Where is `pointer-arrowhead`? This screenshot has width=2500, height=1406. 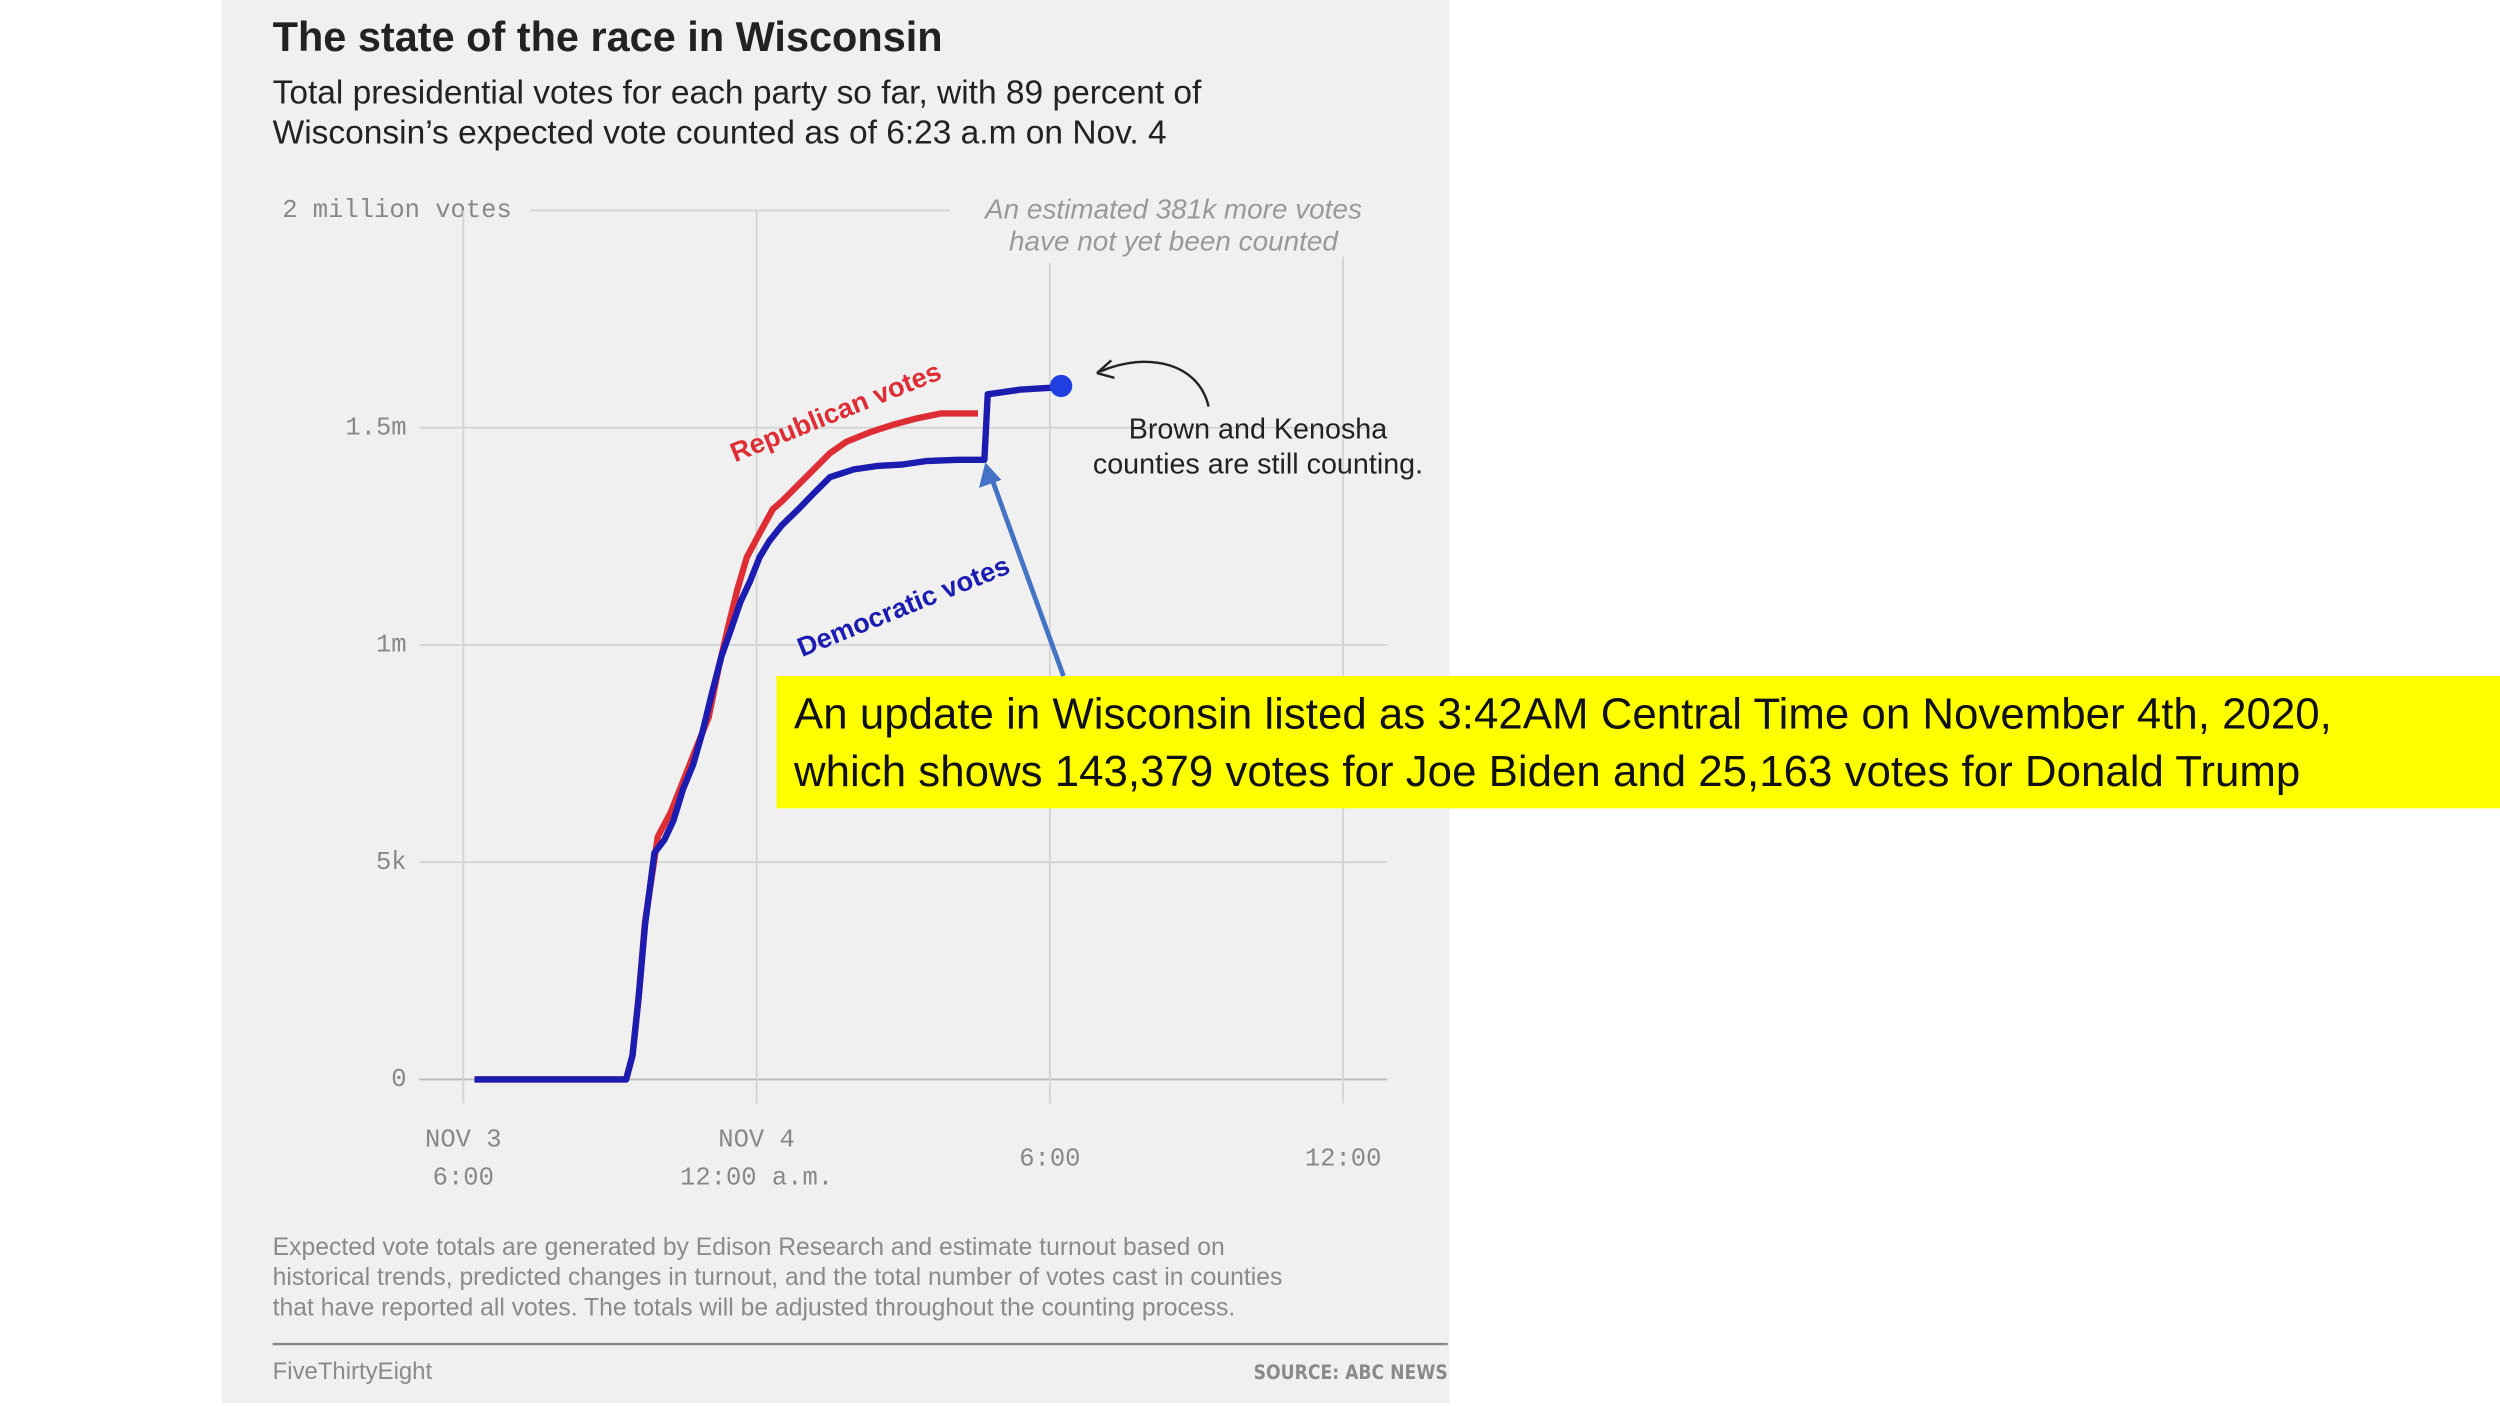
pointer-arrowhead is located at coordinates (1105, 369).